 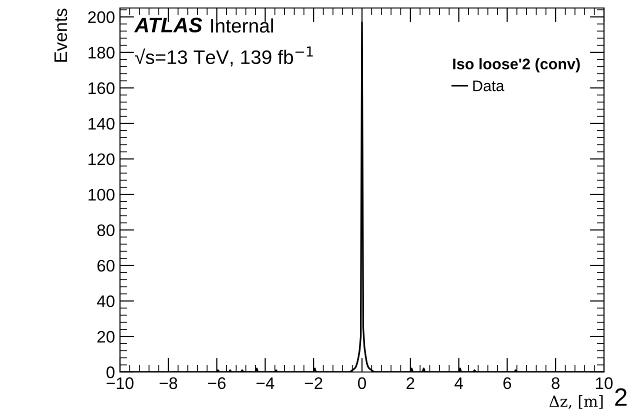 I want to click on annotation: ATLAS, so click(x=168, y=25).